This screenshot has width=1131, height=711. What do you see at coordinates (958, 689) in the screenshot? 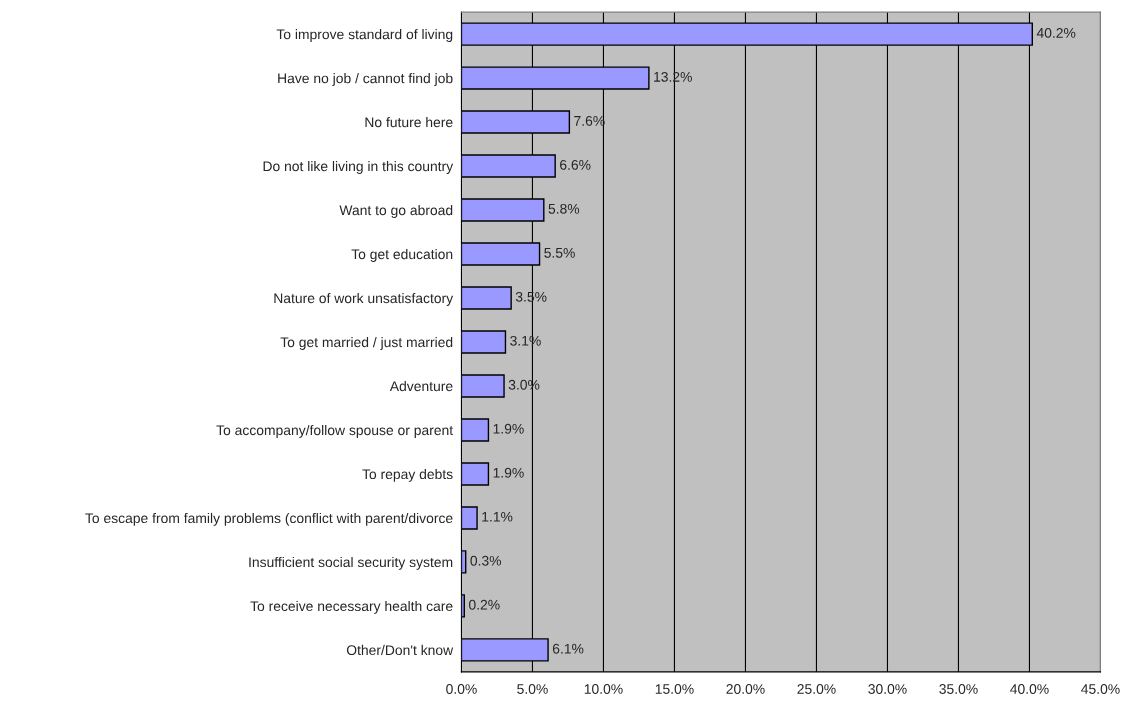
I see `x-tick-label: 35.0%` at bounding box center [958, 689].